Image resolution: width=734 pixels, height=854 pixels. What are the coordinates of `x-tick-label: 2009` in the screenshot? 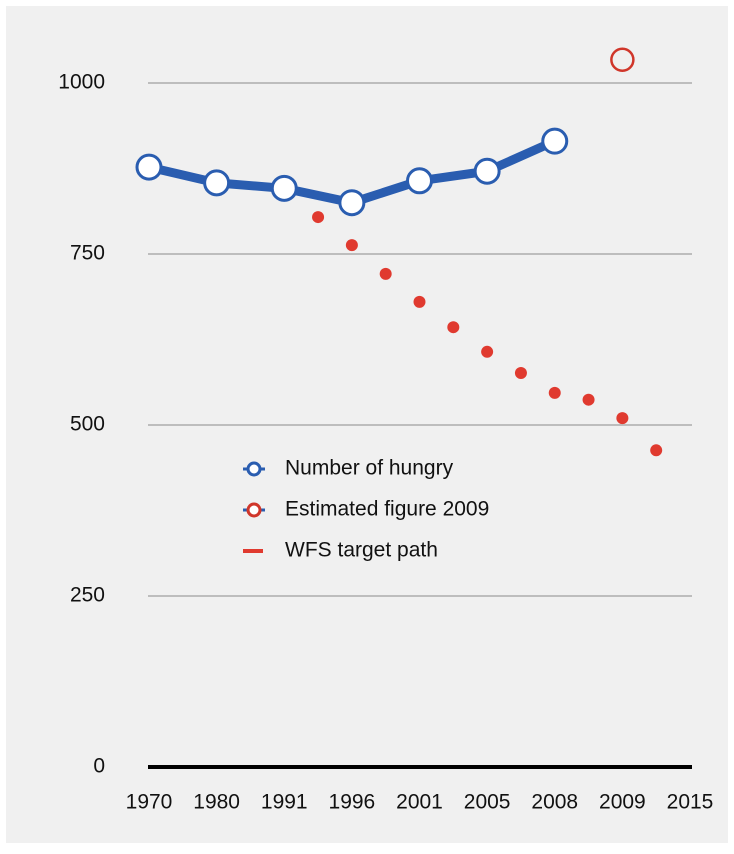 It's located at (622, 802).